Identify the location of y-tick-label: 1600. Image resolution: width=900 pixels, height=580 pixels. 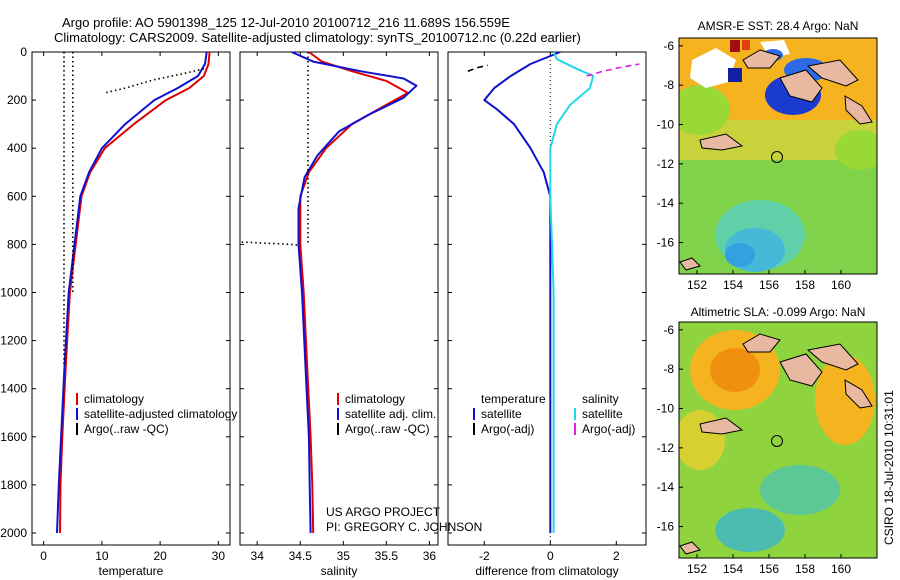
(13, 437).